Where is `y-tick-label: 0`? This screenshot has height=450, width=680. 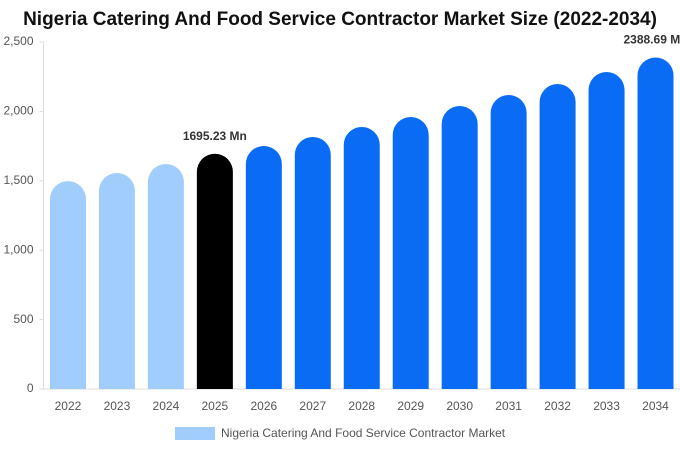 y-tick-label: 0 is located at coordinates (30, 388).